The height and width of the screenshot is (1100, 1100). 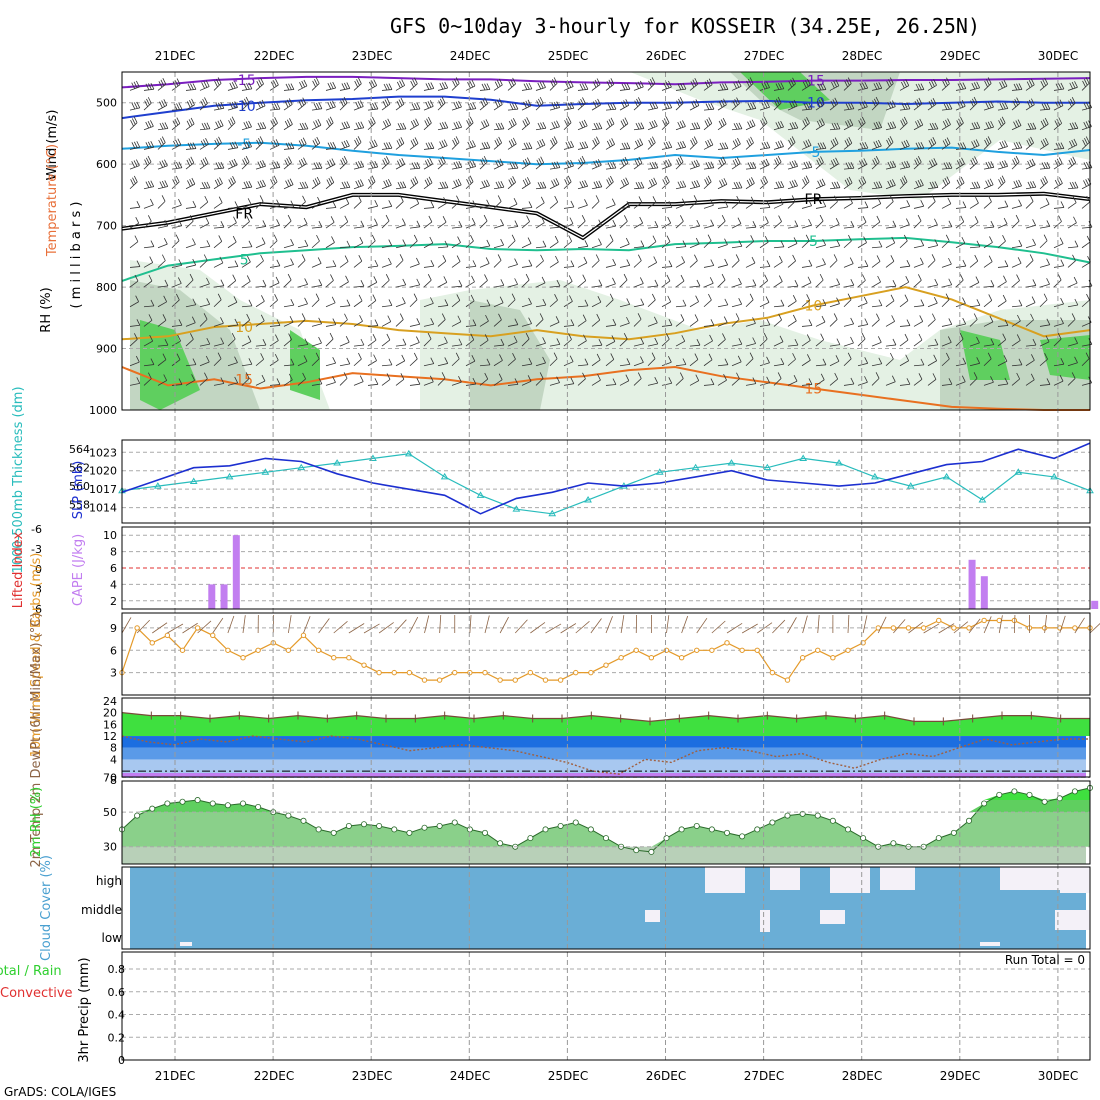 I want to click on temperature-contour, so click(x=605, y=388).